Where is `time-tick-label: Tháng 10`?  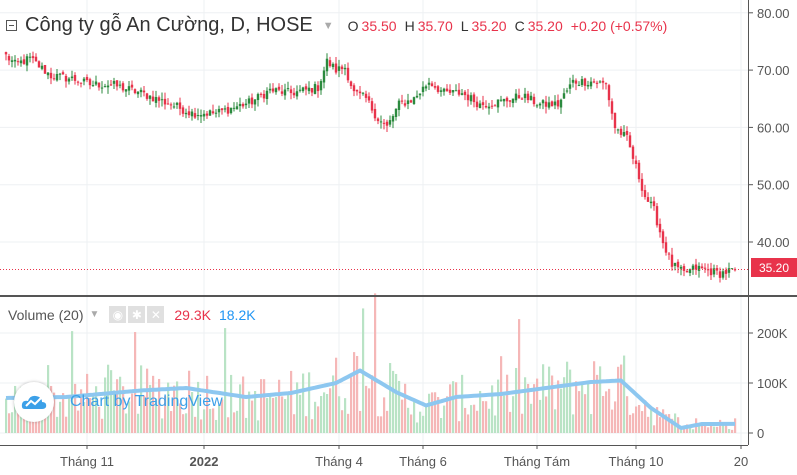
time-tick-label: Tháng 10 is located at coordinates (636, 461).